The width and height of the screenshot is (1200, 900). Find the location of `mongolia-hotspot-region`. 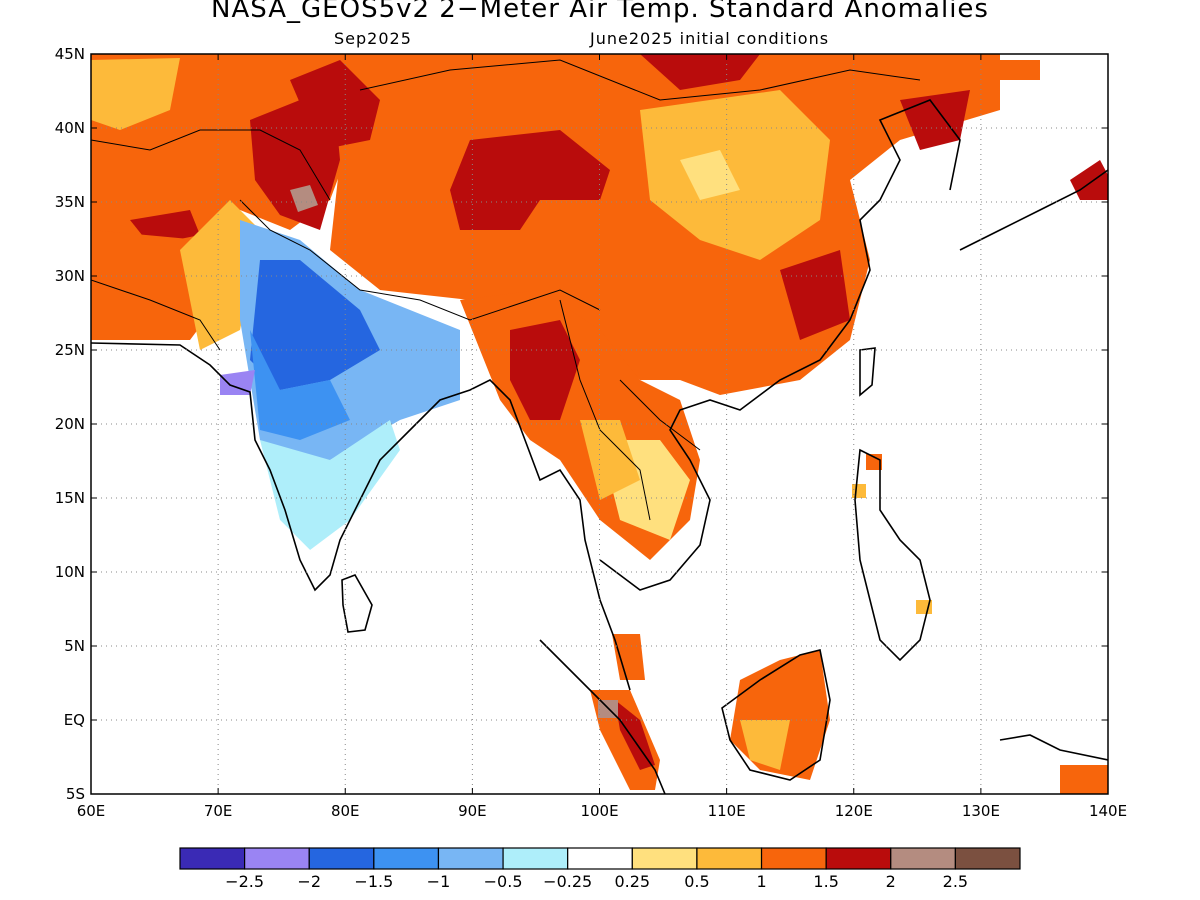

mongolia-hotspot-region is located at coordinates (700, 72).